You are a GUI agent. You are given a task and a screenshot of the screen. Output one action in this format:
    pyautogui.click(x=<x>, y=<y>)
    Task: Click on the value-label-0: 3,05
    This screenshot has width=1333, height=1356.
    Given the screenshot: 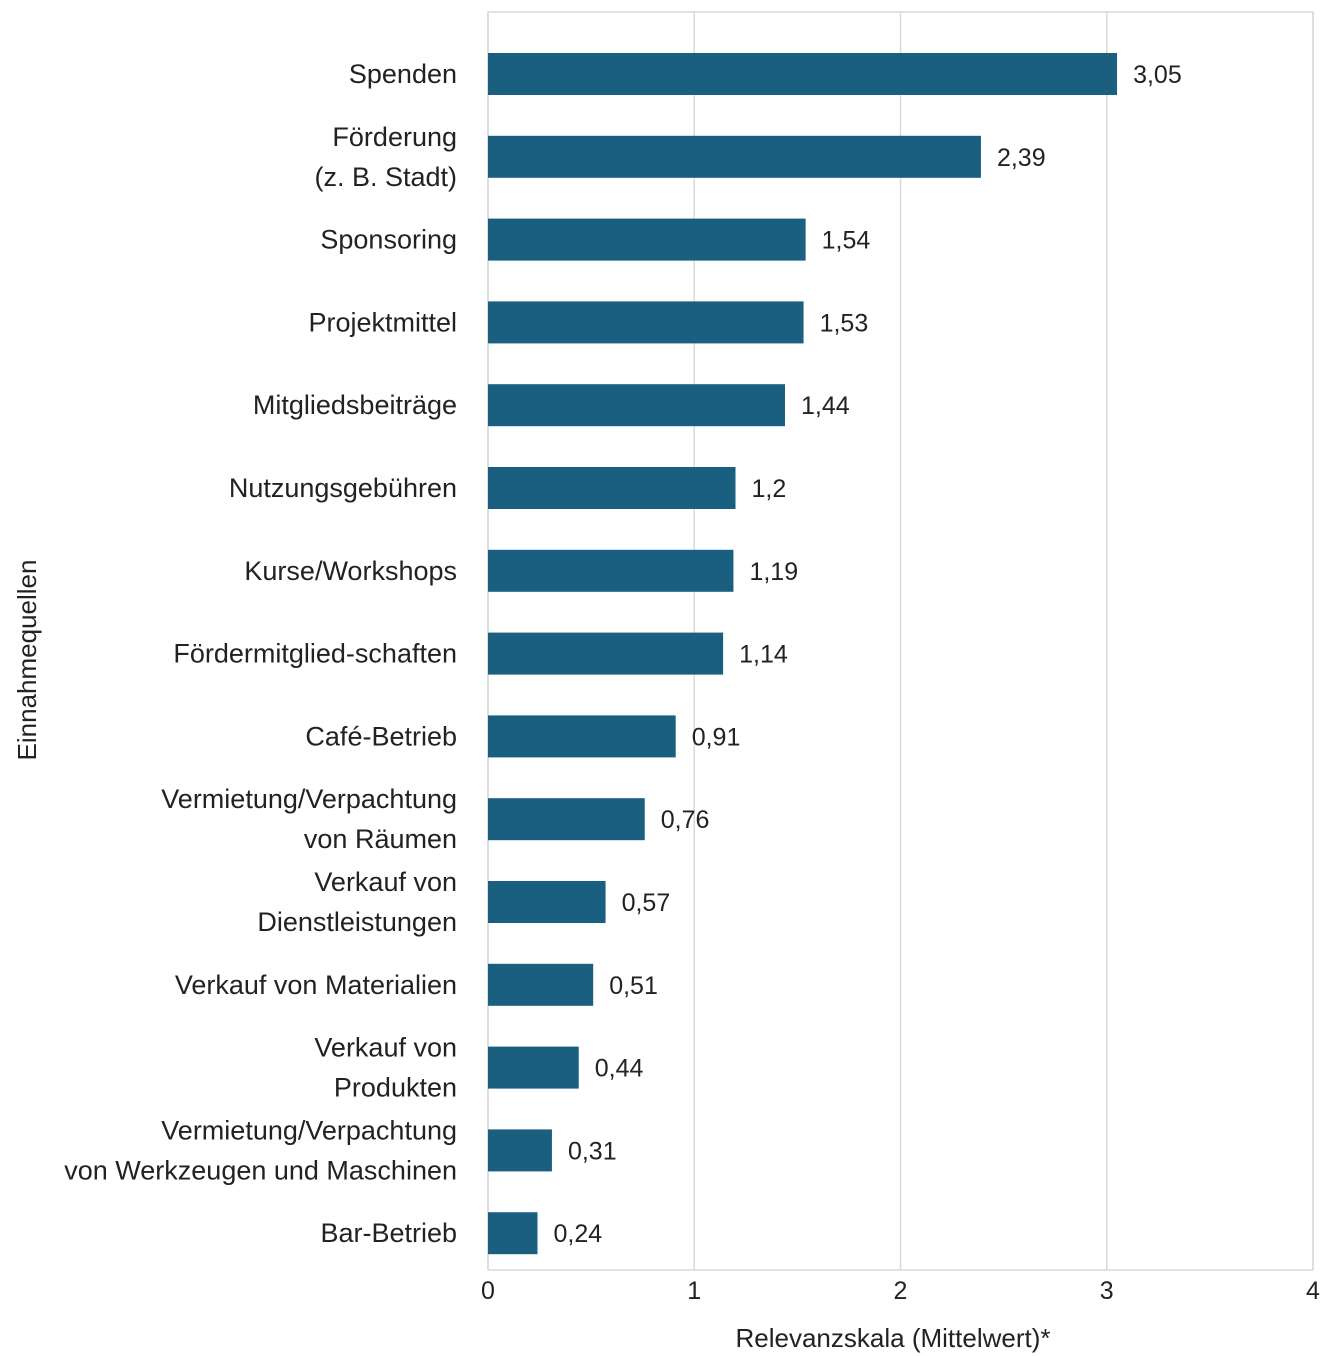 What is the action you would take?
    pyautogui.click(x=1157, y=75)
    